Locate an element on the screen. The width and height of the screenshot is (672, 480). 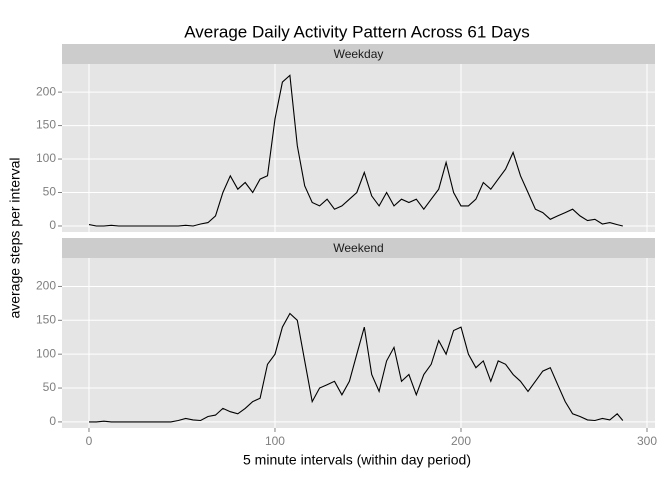
y-axis-label: average steps per interval is located at coordinates (15, 237).